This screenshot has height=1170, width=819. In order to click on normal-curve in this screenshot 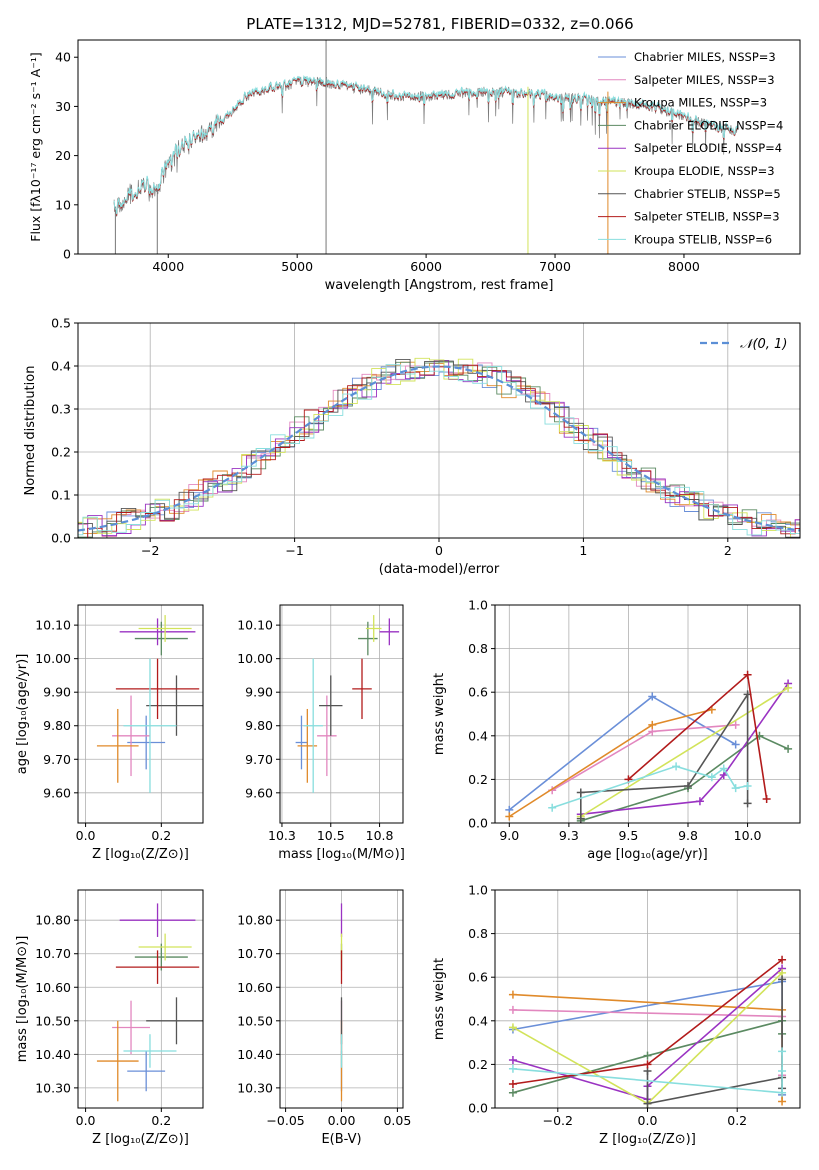, I will do `click(439, 448)`.